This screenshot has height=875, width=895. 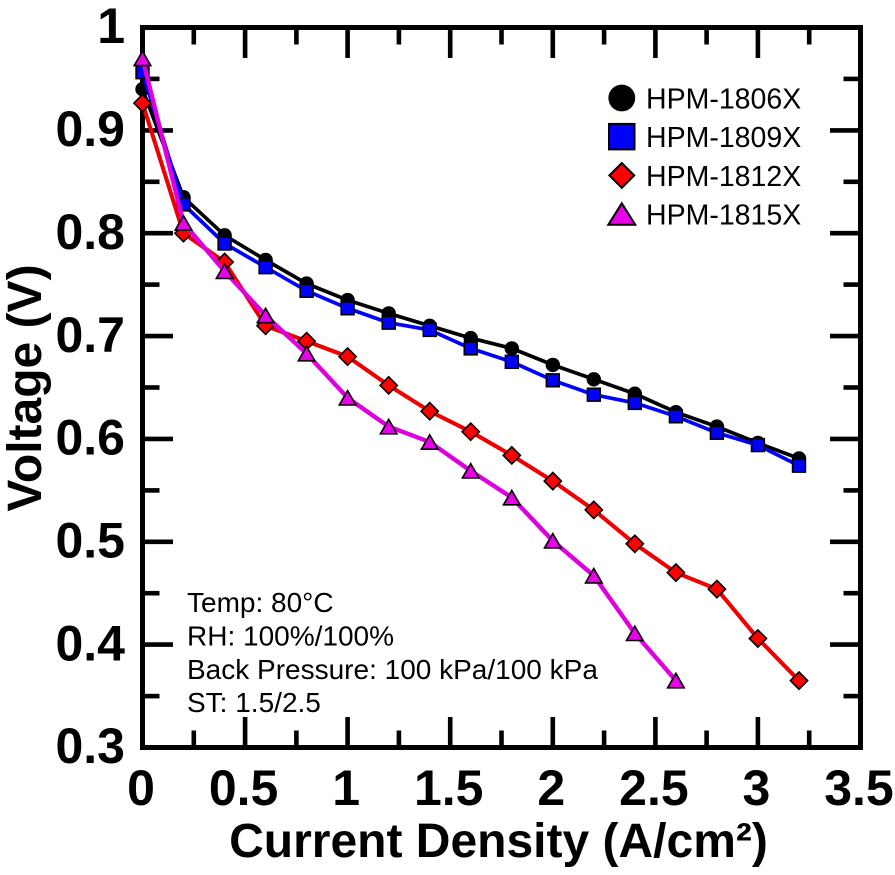 I want to click on svg-text: 2, so click(x=551, y=788).